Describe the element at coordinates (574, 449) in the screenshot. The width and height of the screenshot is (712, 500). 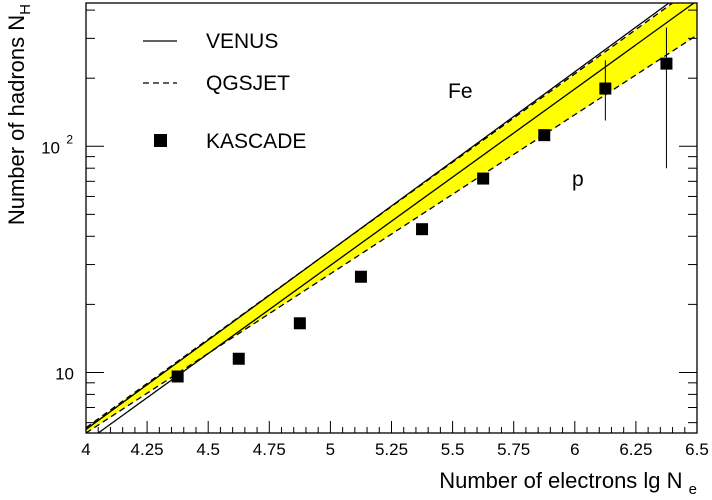
I see `x-tick-label: 6` at that location.